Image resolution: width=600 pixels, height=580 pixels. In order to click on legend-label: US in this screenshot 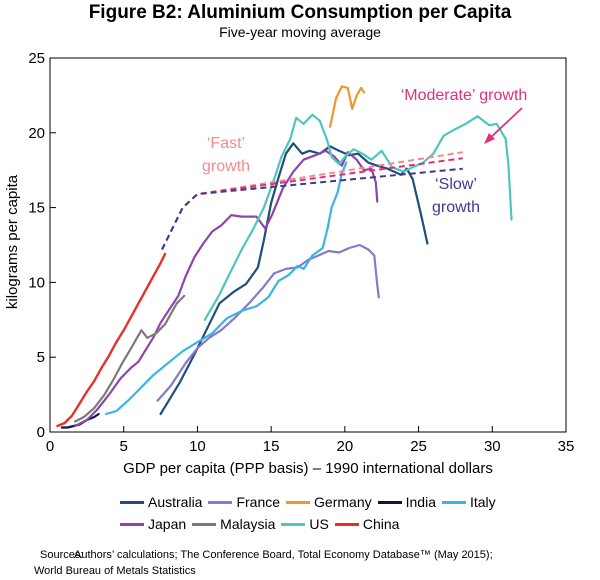, I will do `click(319, 524)`.